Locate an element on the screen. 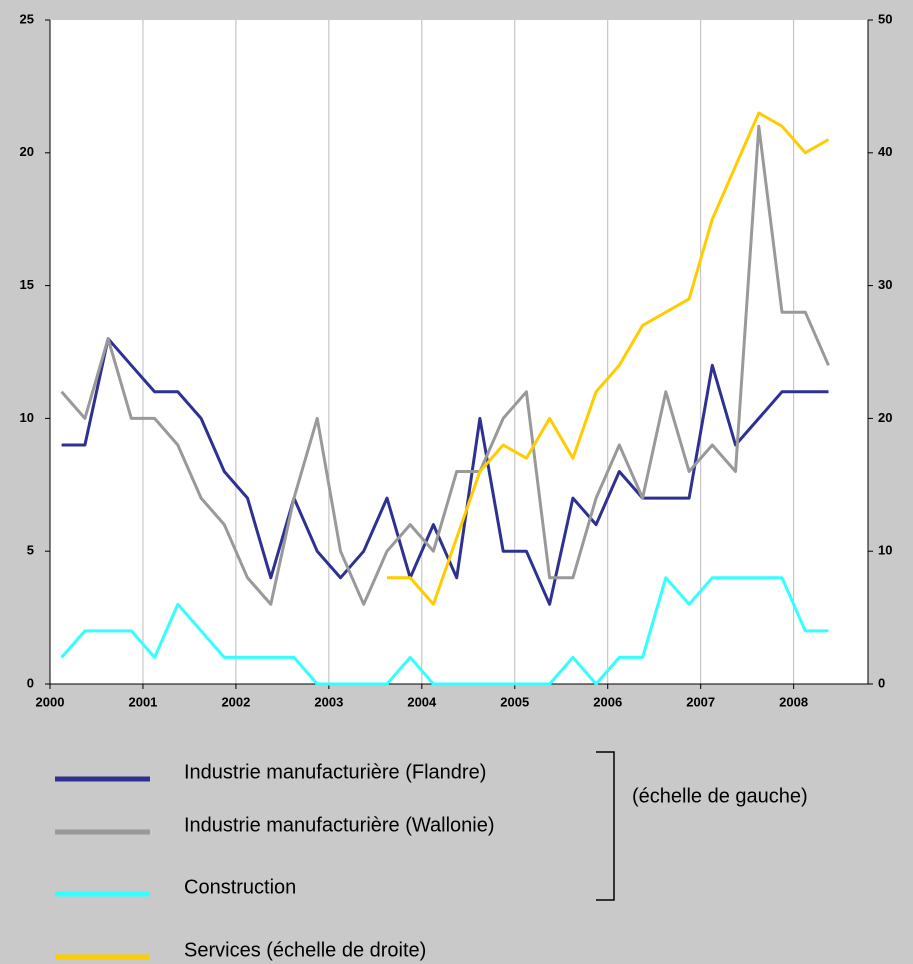 This screenshot has height=964, width=913. x-tick-label: 2001 is located at coordinates (142, 701).